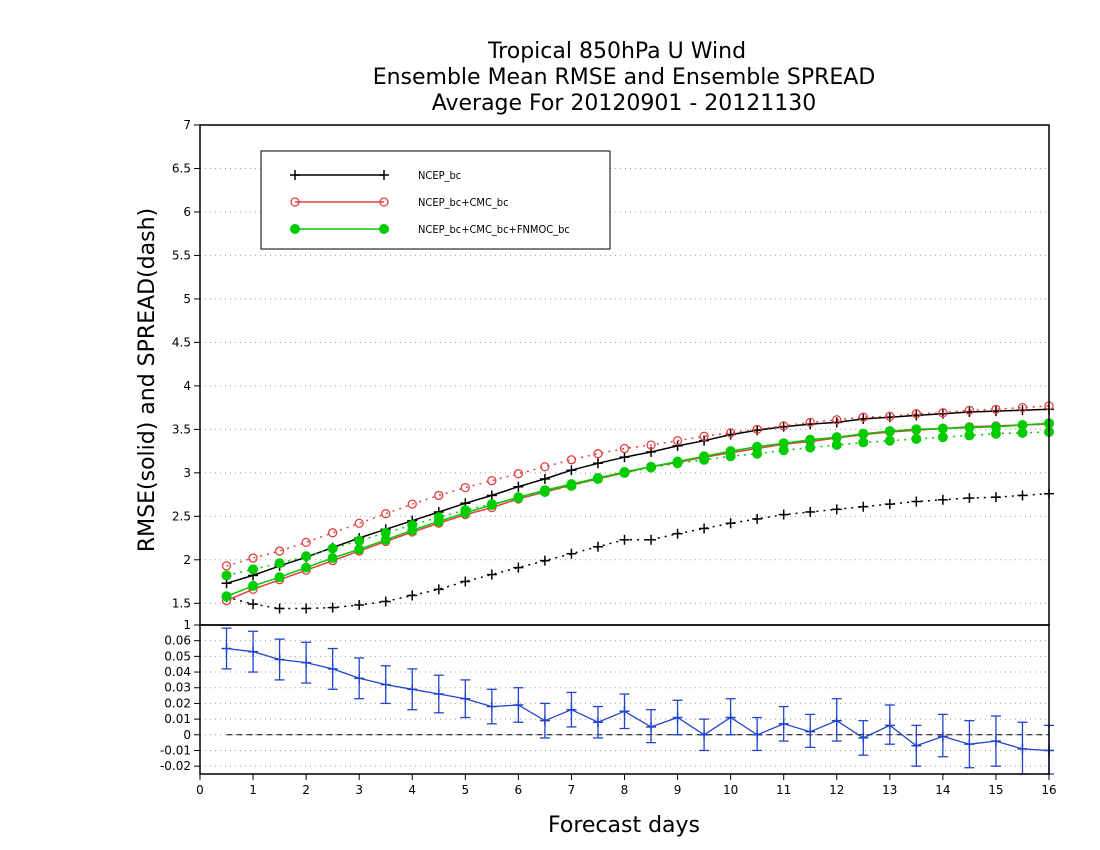 The height and width of the screenshot is (850, 1100). Describe the element at coordinates (638, 699) in the screenshot. I see `difference-line` at that location.